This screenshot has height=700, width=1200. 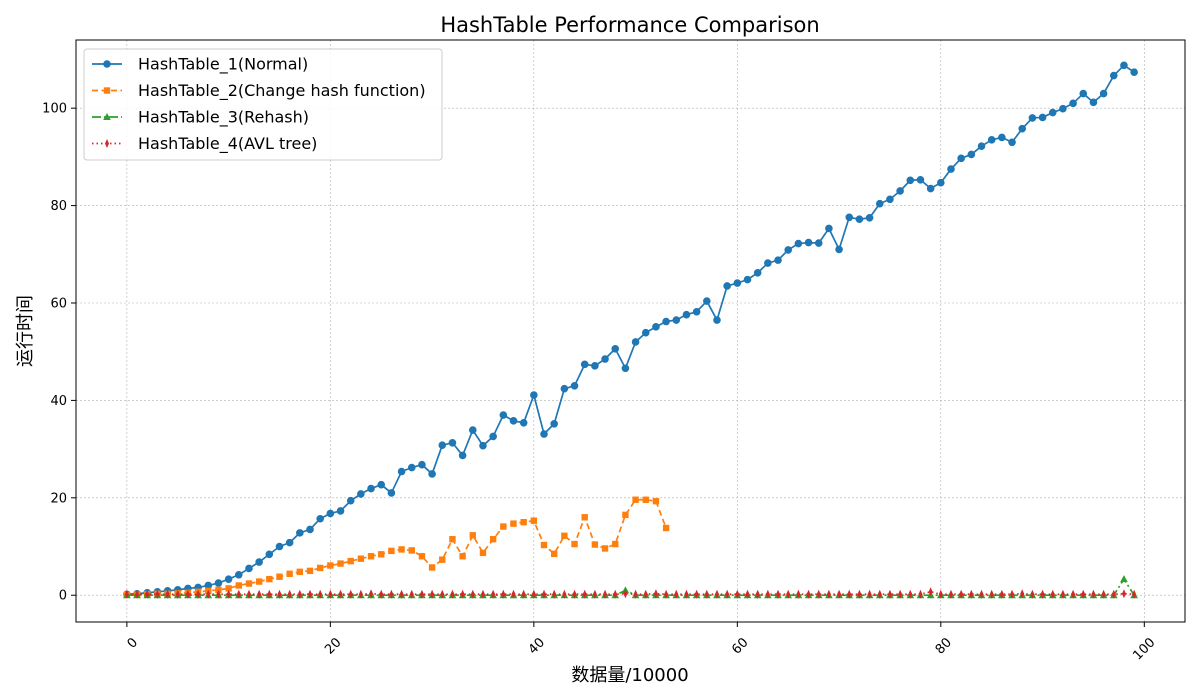 What do you see at coordinates (263, 104) in the screenshot?
I see `legend-box` at bounding box center [263, 104].